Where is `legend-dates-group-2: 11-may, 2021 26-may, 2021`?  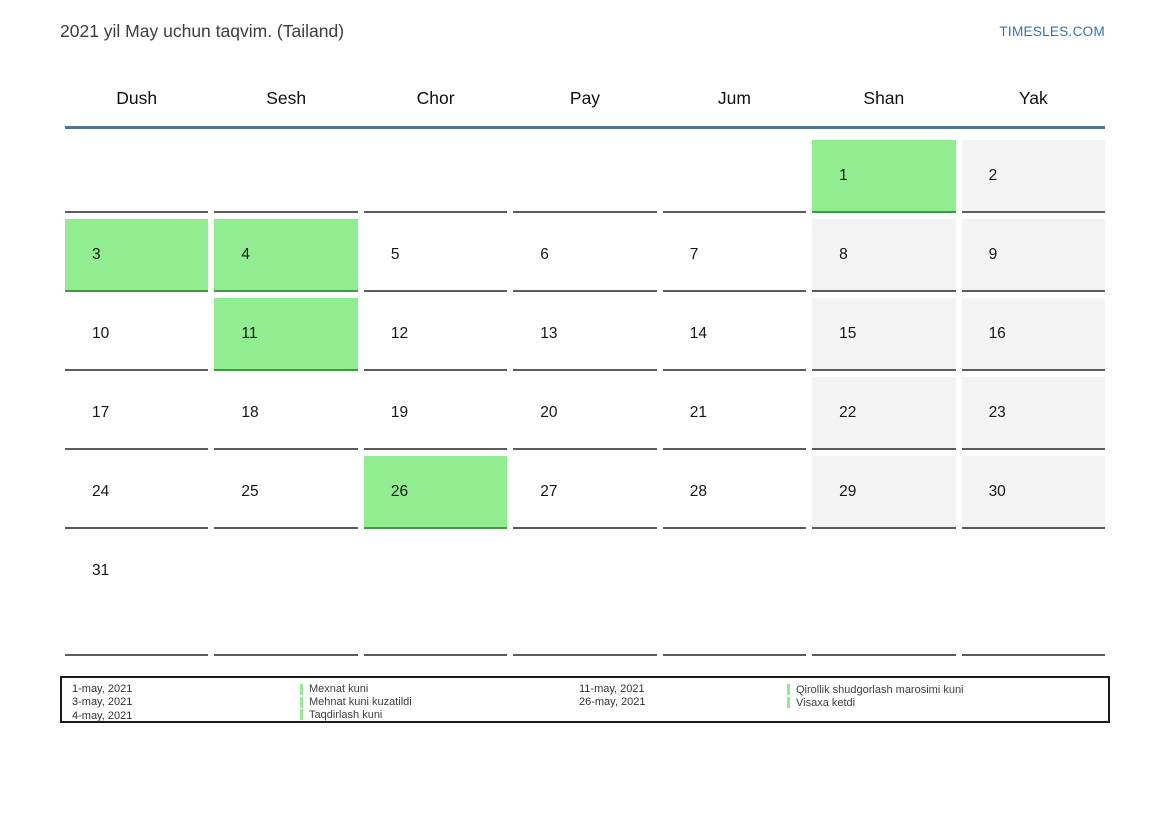
legend-dates-group-2: 11-may, 2021 26-may, 2021 is located at coordinates (683, 702).